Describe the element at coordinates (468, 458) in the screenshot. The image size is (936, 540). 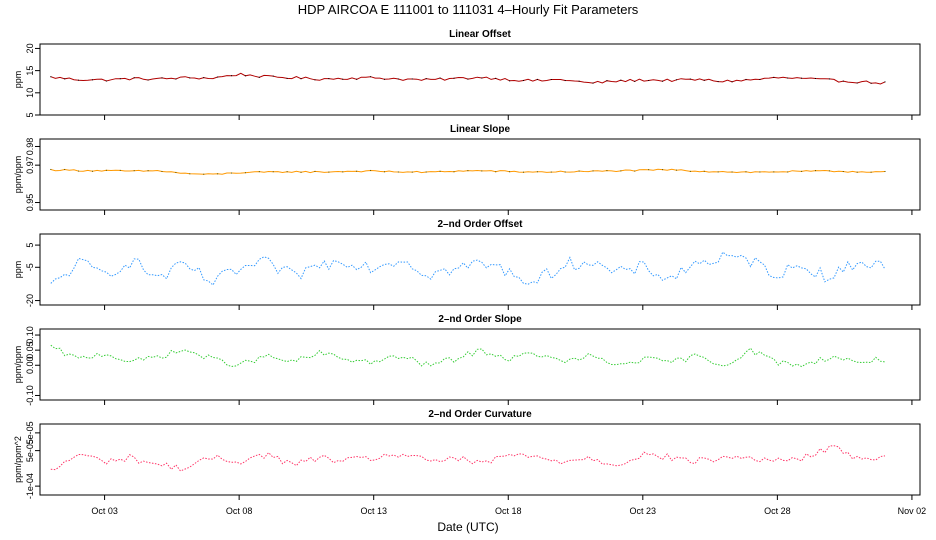
I see `series-line` at that location.